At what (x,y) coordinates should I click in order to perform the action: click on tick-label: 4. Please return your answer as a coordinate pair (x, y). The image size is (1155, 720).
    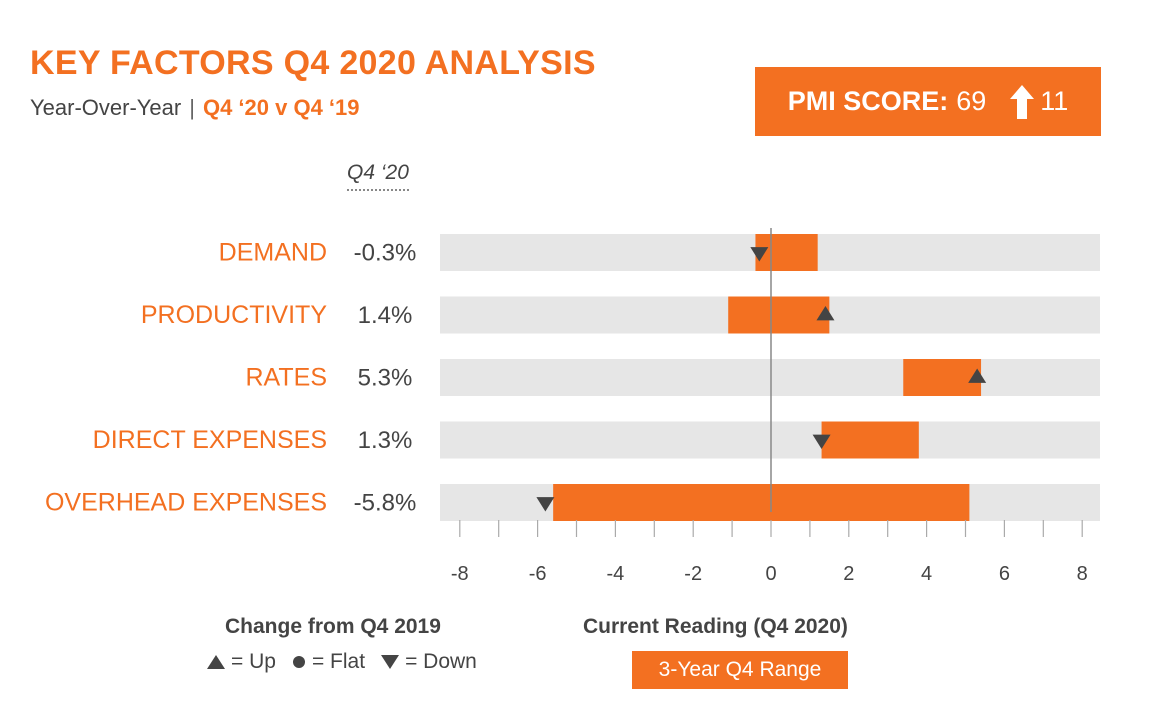
    Looking at the image, I should click on (926, 574).